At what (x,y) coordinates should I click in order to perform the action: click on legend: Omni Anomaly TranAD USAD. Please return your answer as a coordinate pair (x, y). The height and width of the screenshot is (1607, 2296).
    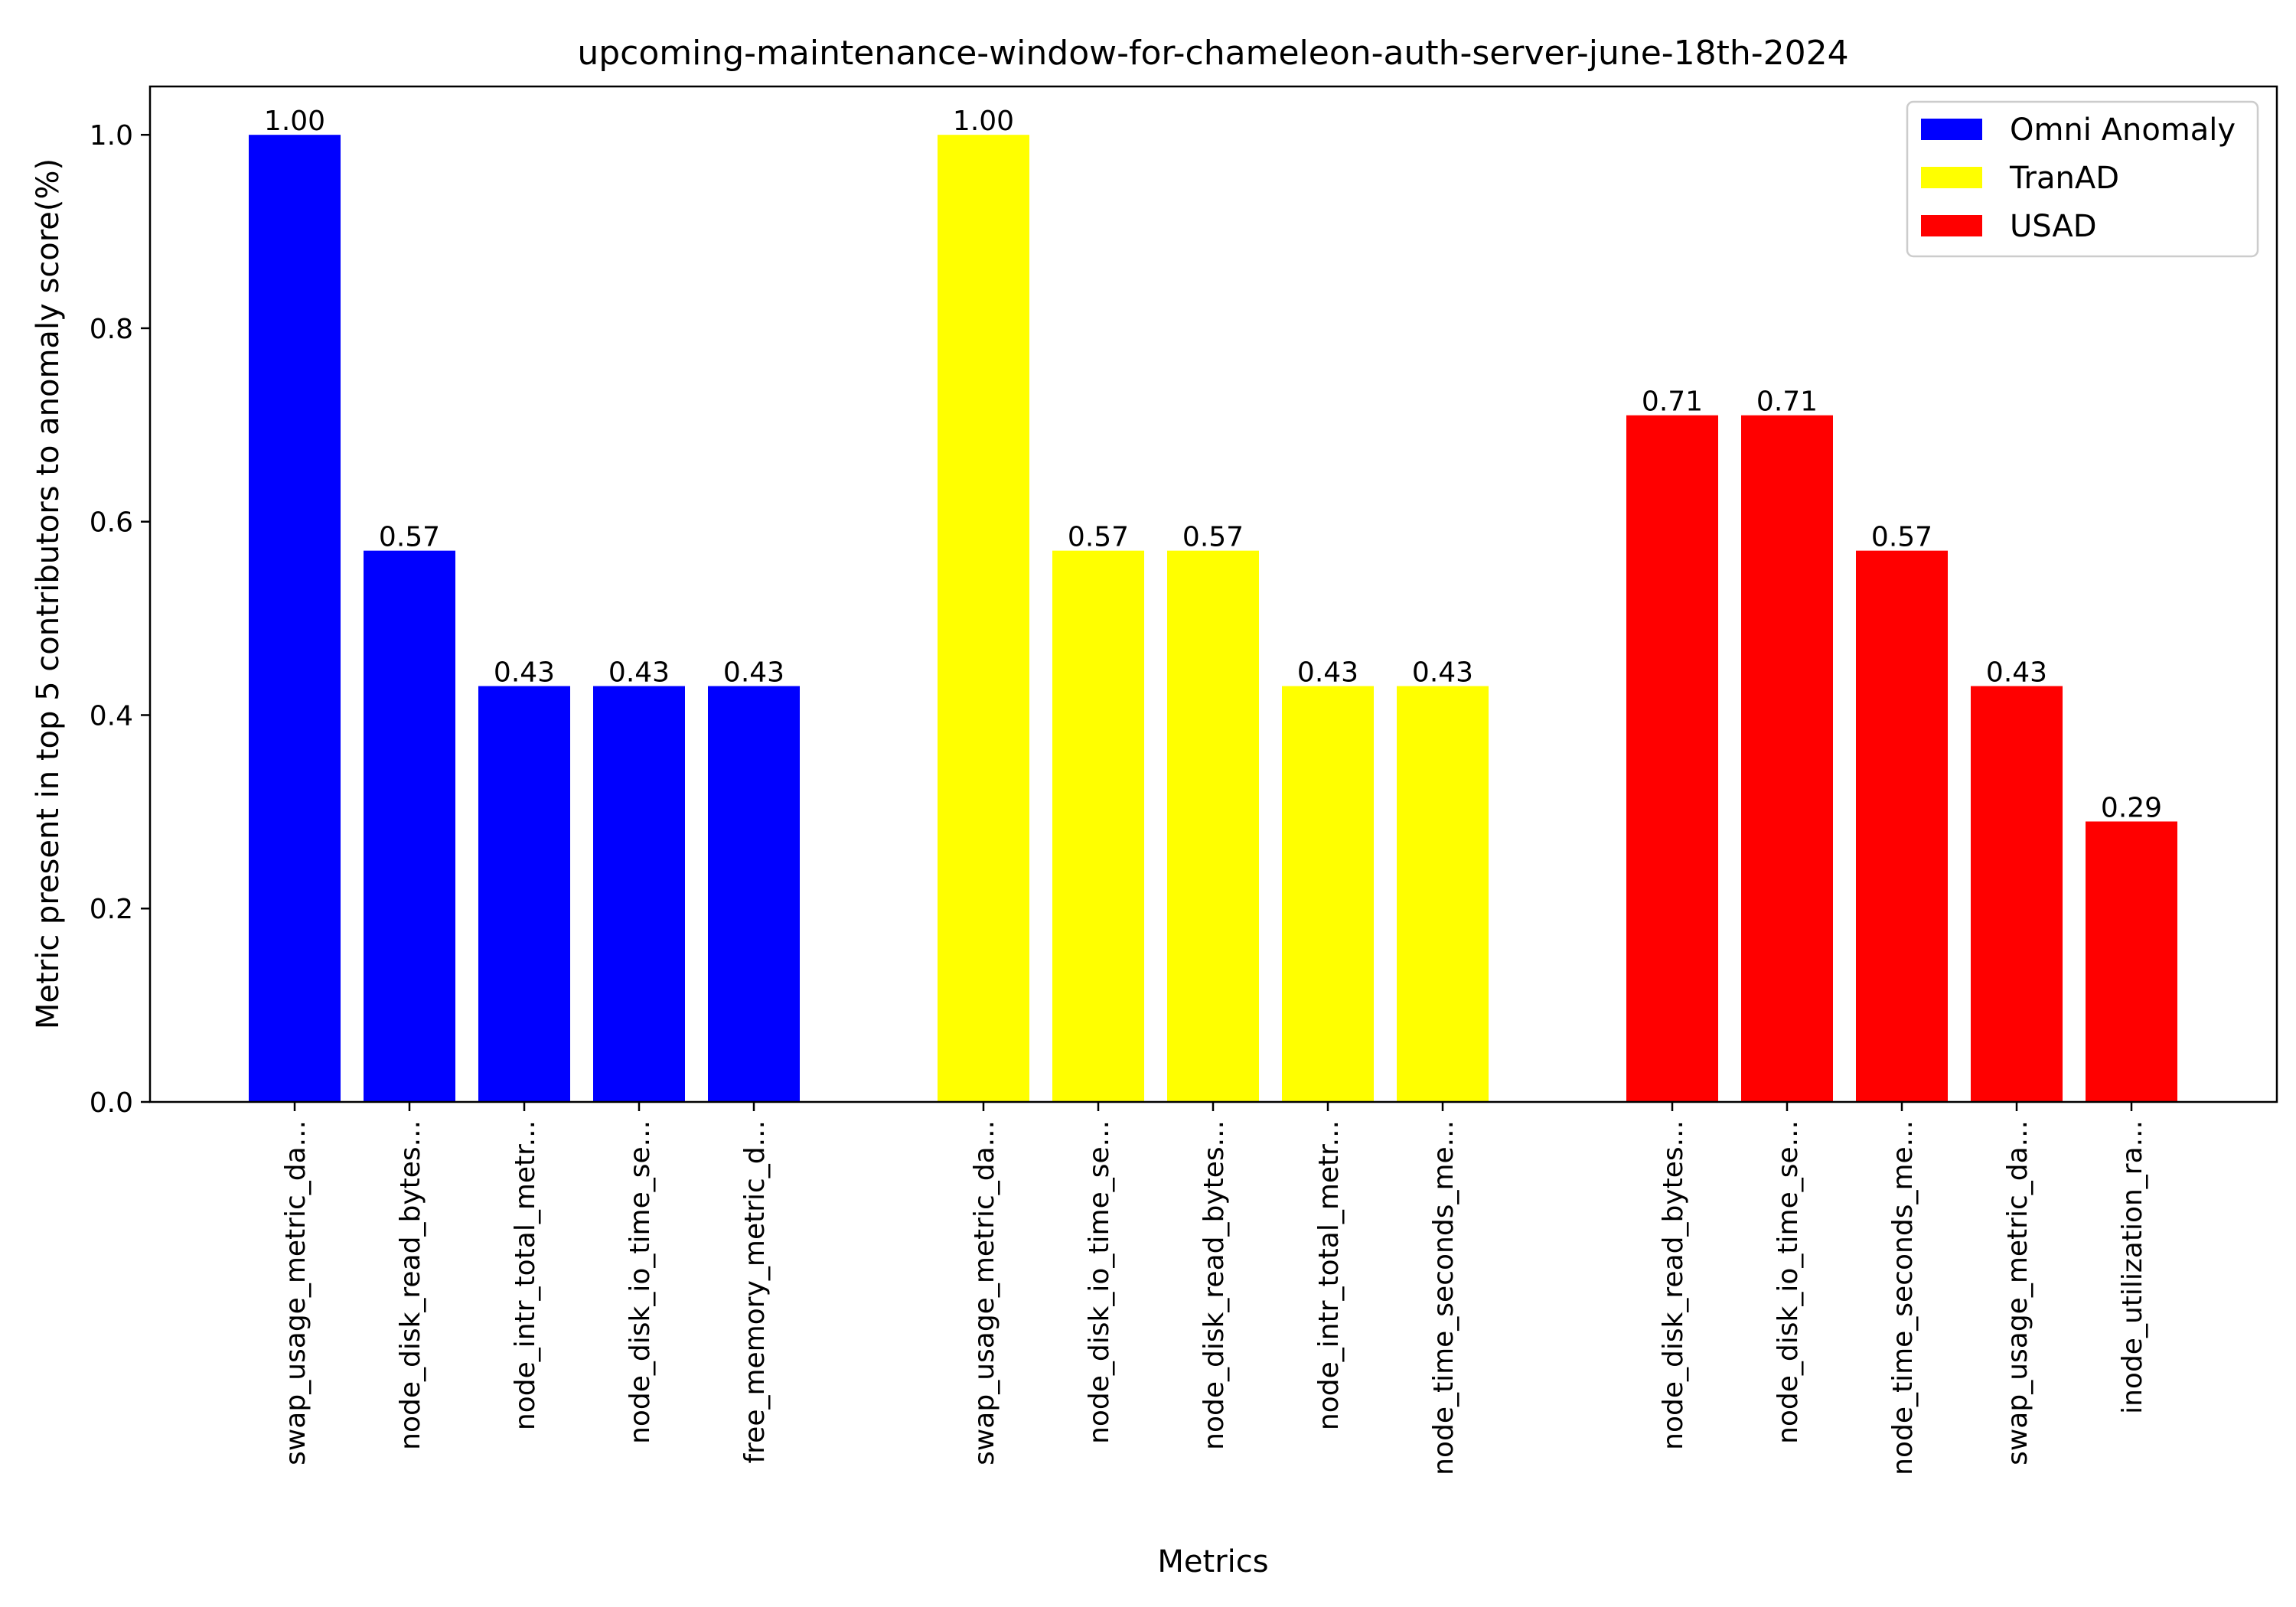
    Looking at the image, I should click on (2082, 179).